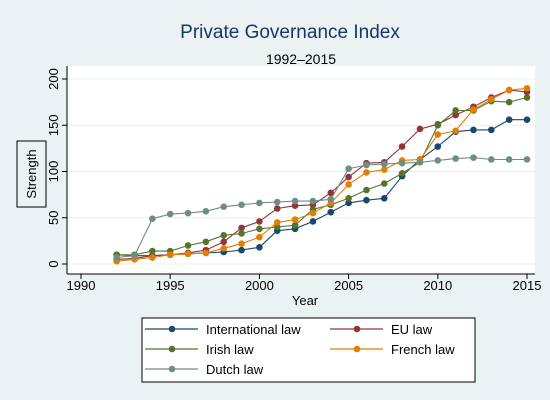 This screenshot has height=400, width=550. I want to click on y-tick-label: 0, so click(53, 263).